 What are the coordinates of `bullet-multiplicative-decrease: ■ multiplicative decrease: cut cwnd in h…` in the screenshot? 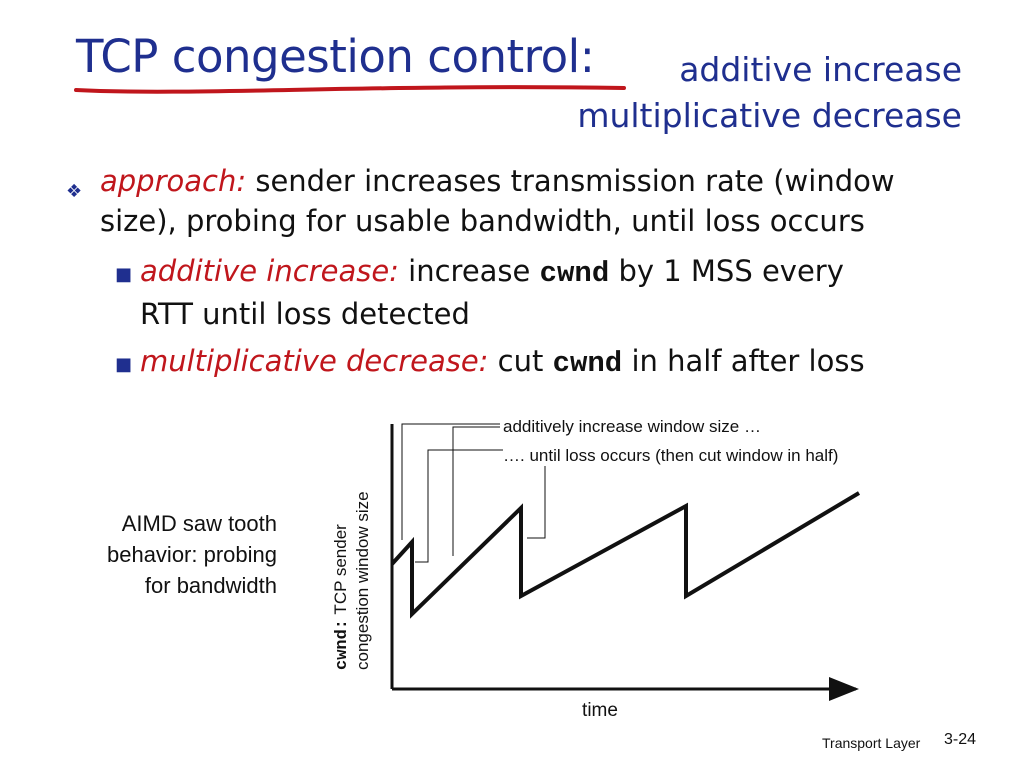 It's located at (542, 362).